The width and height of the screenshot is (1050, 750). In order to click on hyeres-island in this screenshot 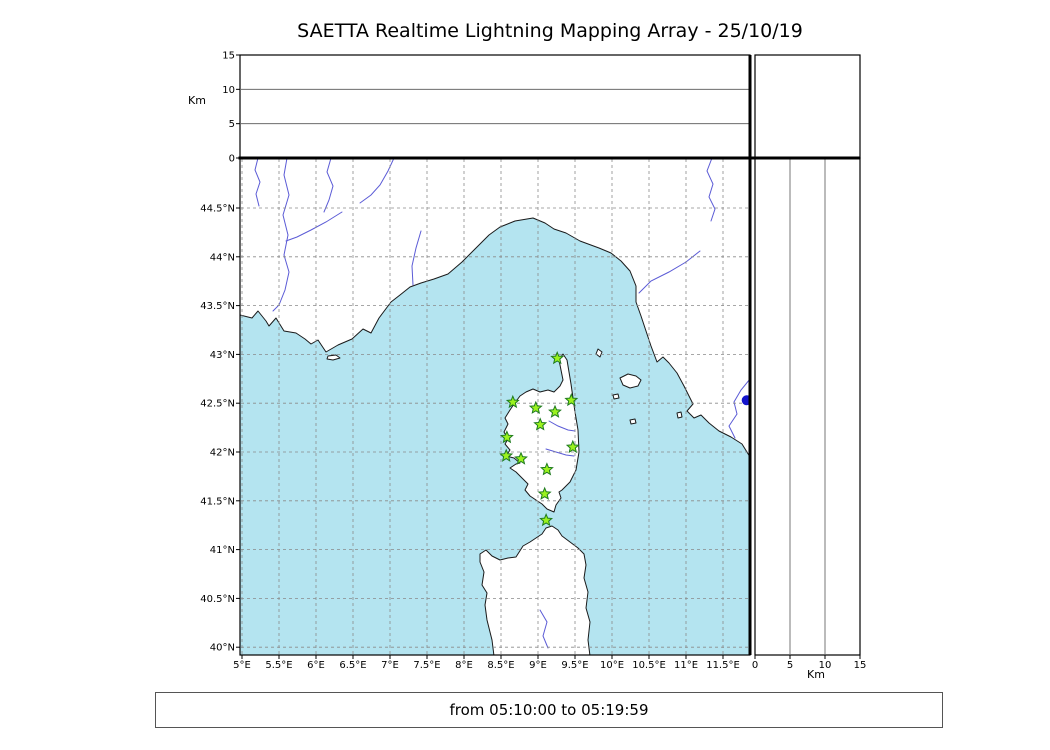, I will do `click(333, 357)`.